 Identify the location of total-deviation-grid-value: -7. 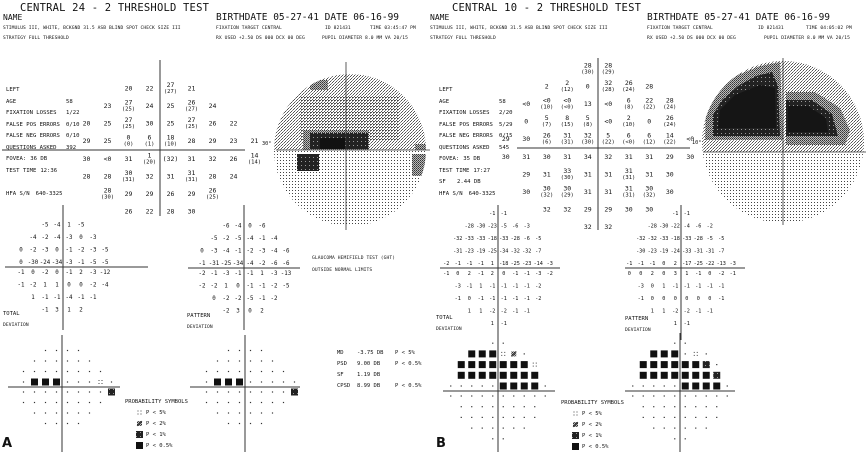
(538, 252).